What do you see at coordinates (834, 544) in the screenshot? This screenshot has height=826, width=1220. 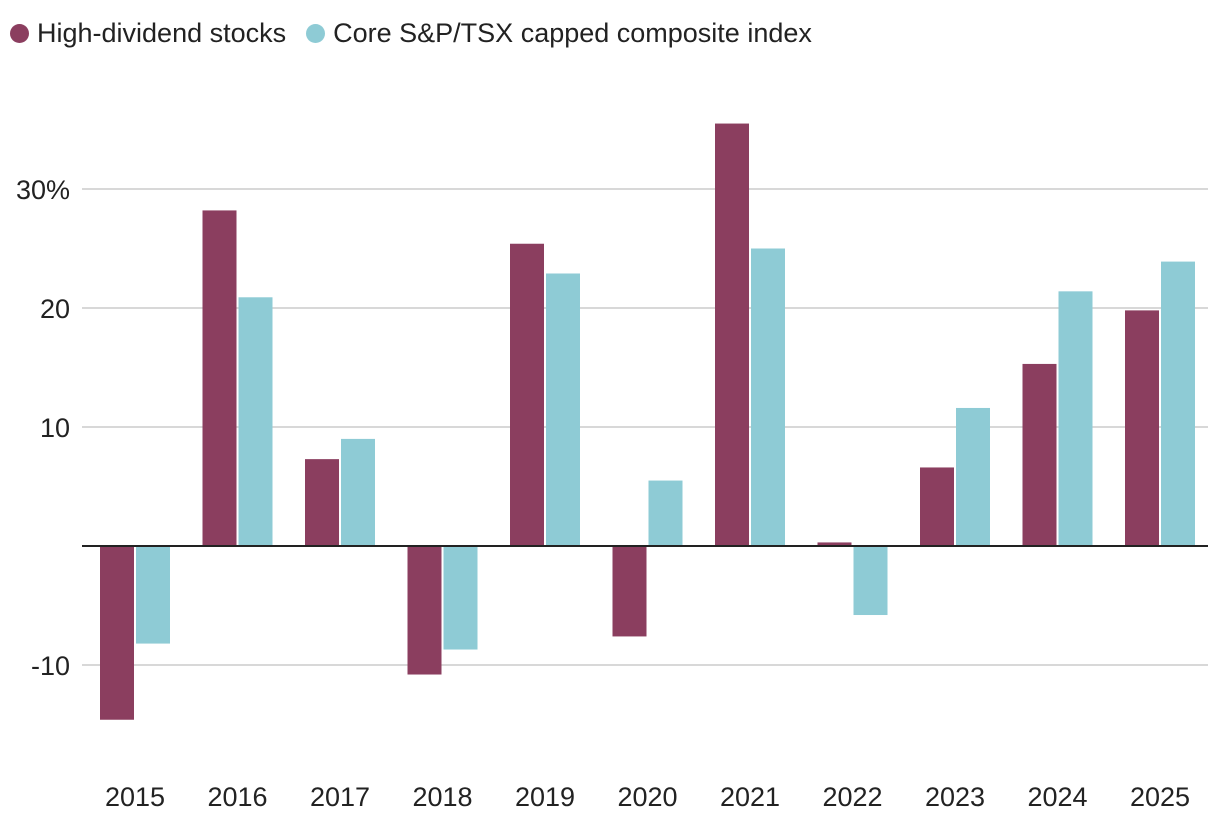 I see `bar-high-dividend-2022` at bounding box center [834, 544].